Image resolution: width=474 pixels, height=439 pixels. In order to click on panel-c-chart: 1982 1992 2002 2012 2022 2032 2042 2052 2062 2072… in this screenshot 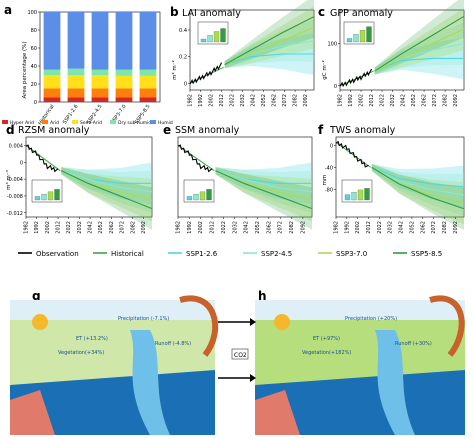, I will do `click(396, 53)`.